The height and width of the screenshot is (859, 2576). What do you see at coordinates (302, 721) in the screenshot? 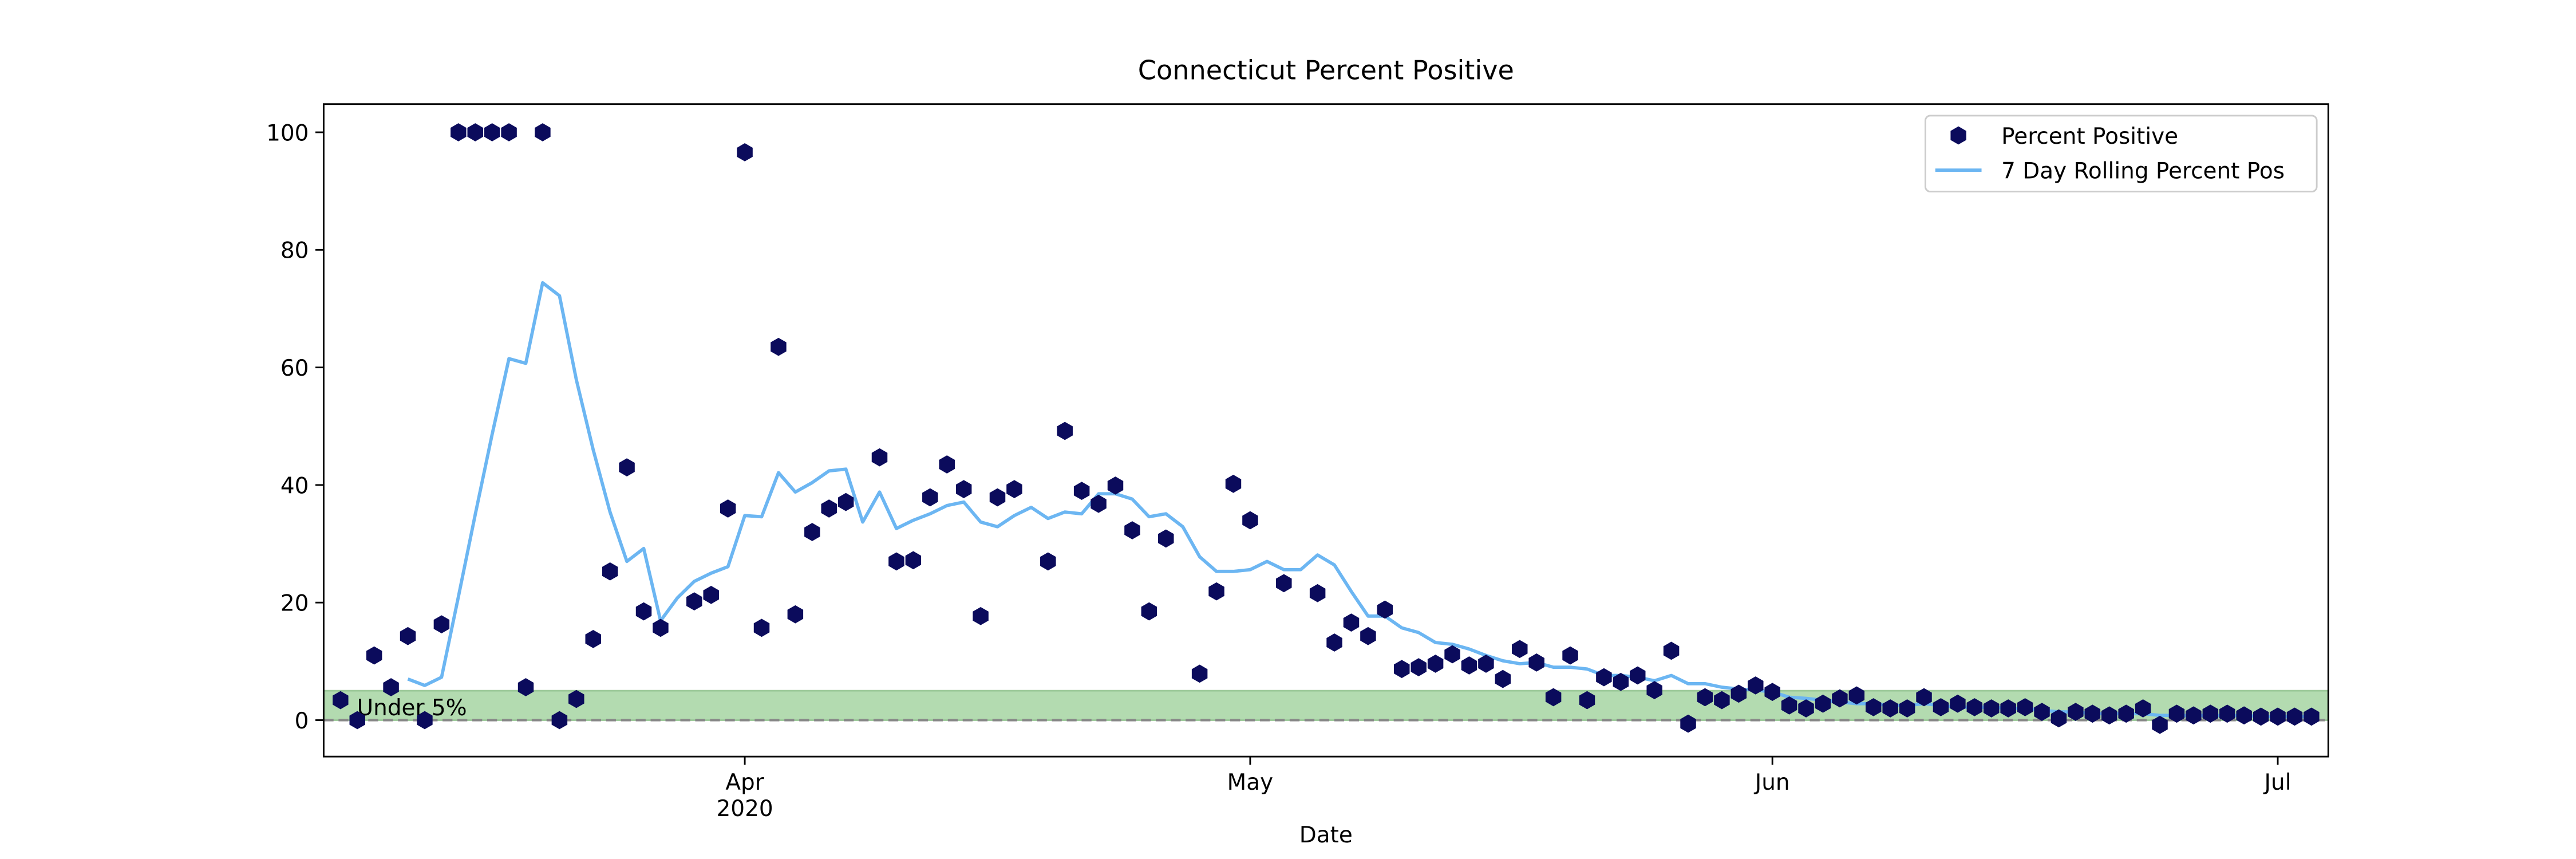
I see `y-tick-label: 0` at bounding box center [302, 721].